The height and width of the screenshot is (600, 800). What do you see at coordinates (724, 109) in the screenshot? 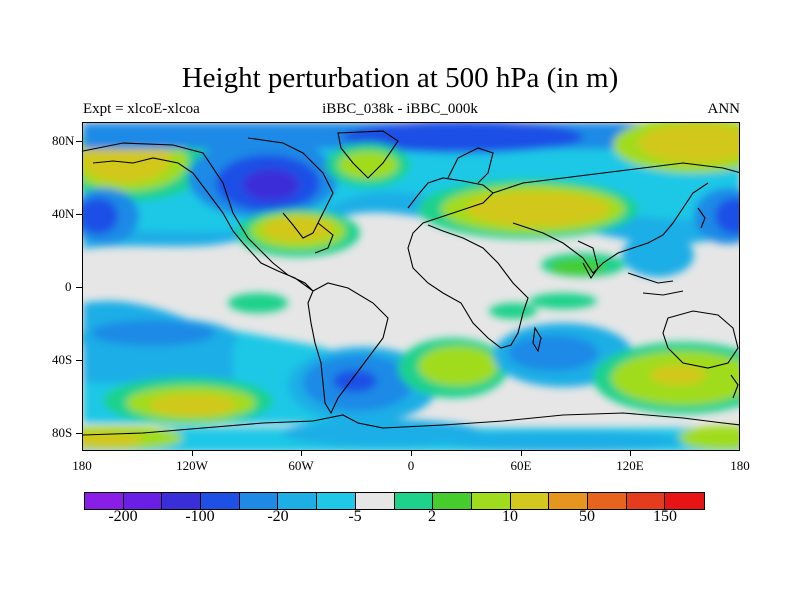
I see `season-label: ANN` at bounding box center [724, 109].